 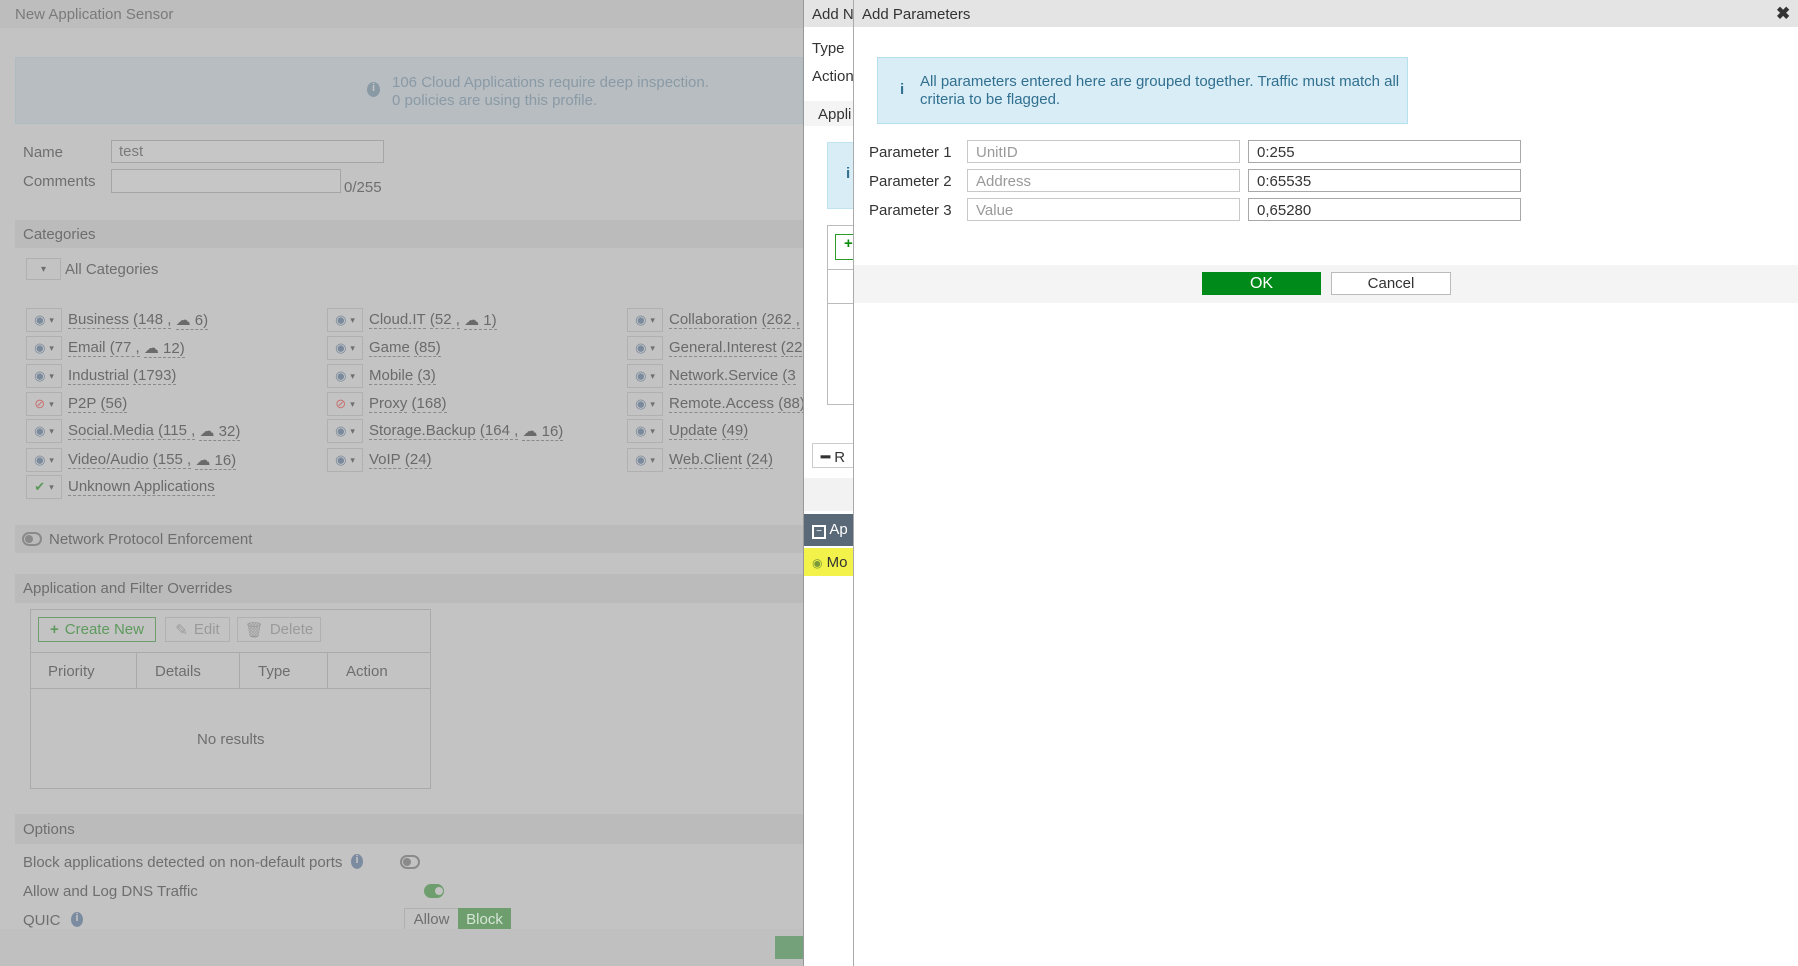 What do you see at coordinates (431, 919) in the screenshot?
I see `quic-allow-button: Allow` at bounding box center [431, 919].